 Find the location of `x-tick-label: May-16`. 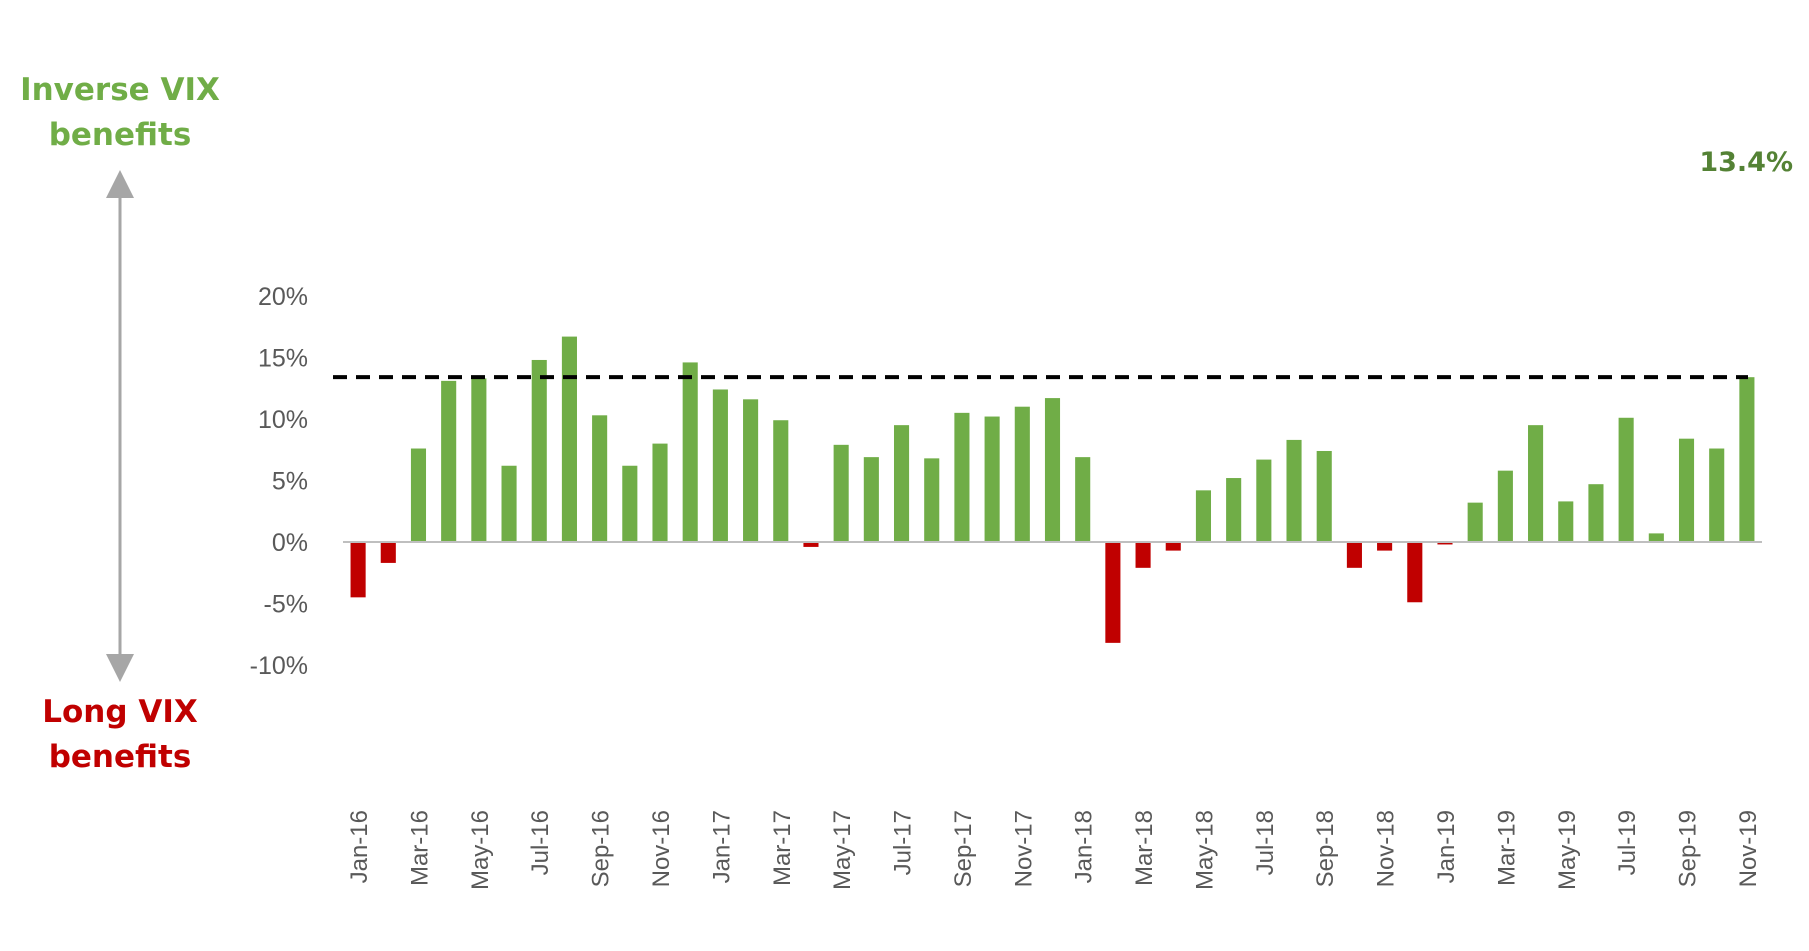

x-tick-label: May-16 is located at coordinates (480, 850).